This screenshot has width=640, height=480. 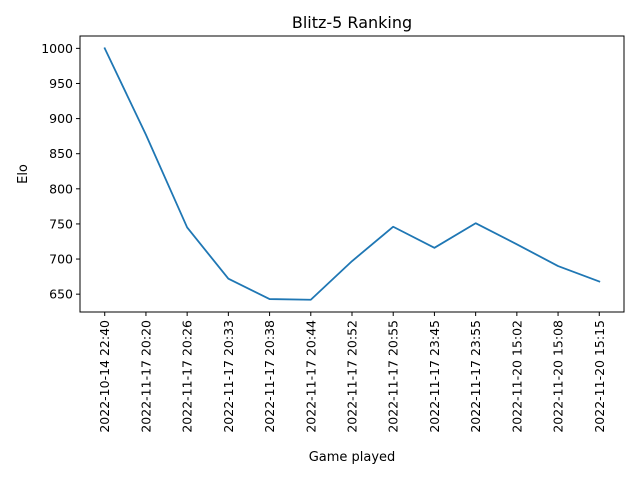 What do you see at coordinates (187, 376) in the screenshot?
I see `x-tick-label: 2022-11-17 20:26` at bounding box center [187, 376].